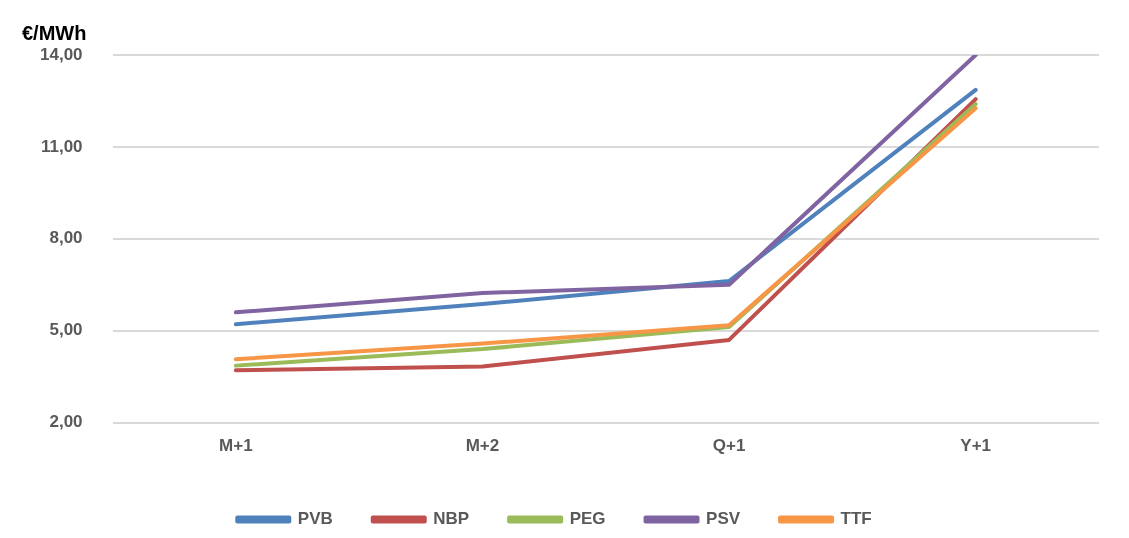  What do you see at coordinates (66, 238) in the screenshot?
I see `y-tick-label: 8,00` at bounding box center [66, 238].